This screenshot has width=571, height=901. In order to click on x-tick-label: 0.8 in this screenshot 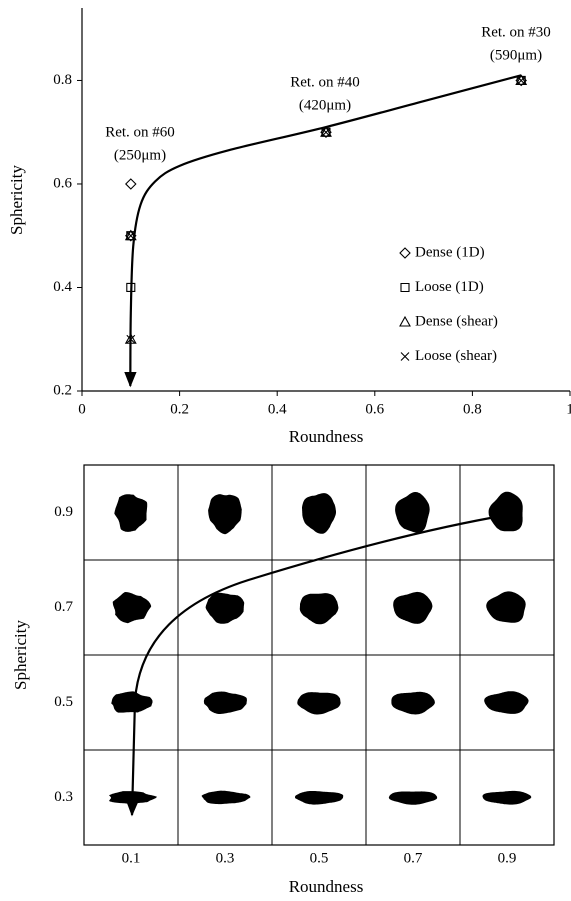, I will do `click(472, 409)`.